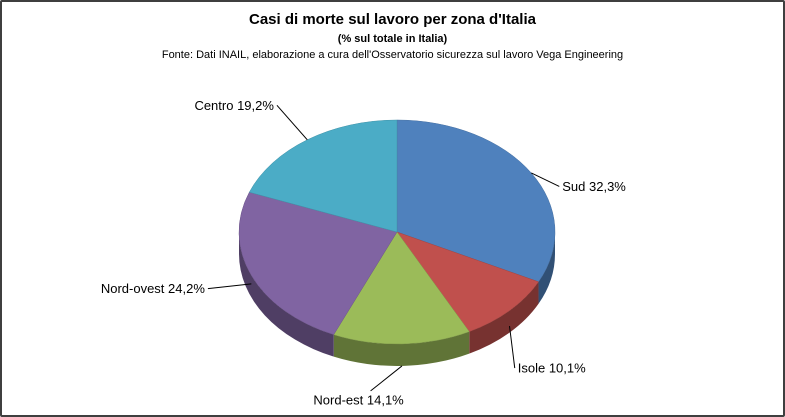  What do you see at coordinates (286, 294) in the screenshot?
I see `pie-slice-nord-ovest-rim` at bounding box center [286, 294].